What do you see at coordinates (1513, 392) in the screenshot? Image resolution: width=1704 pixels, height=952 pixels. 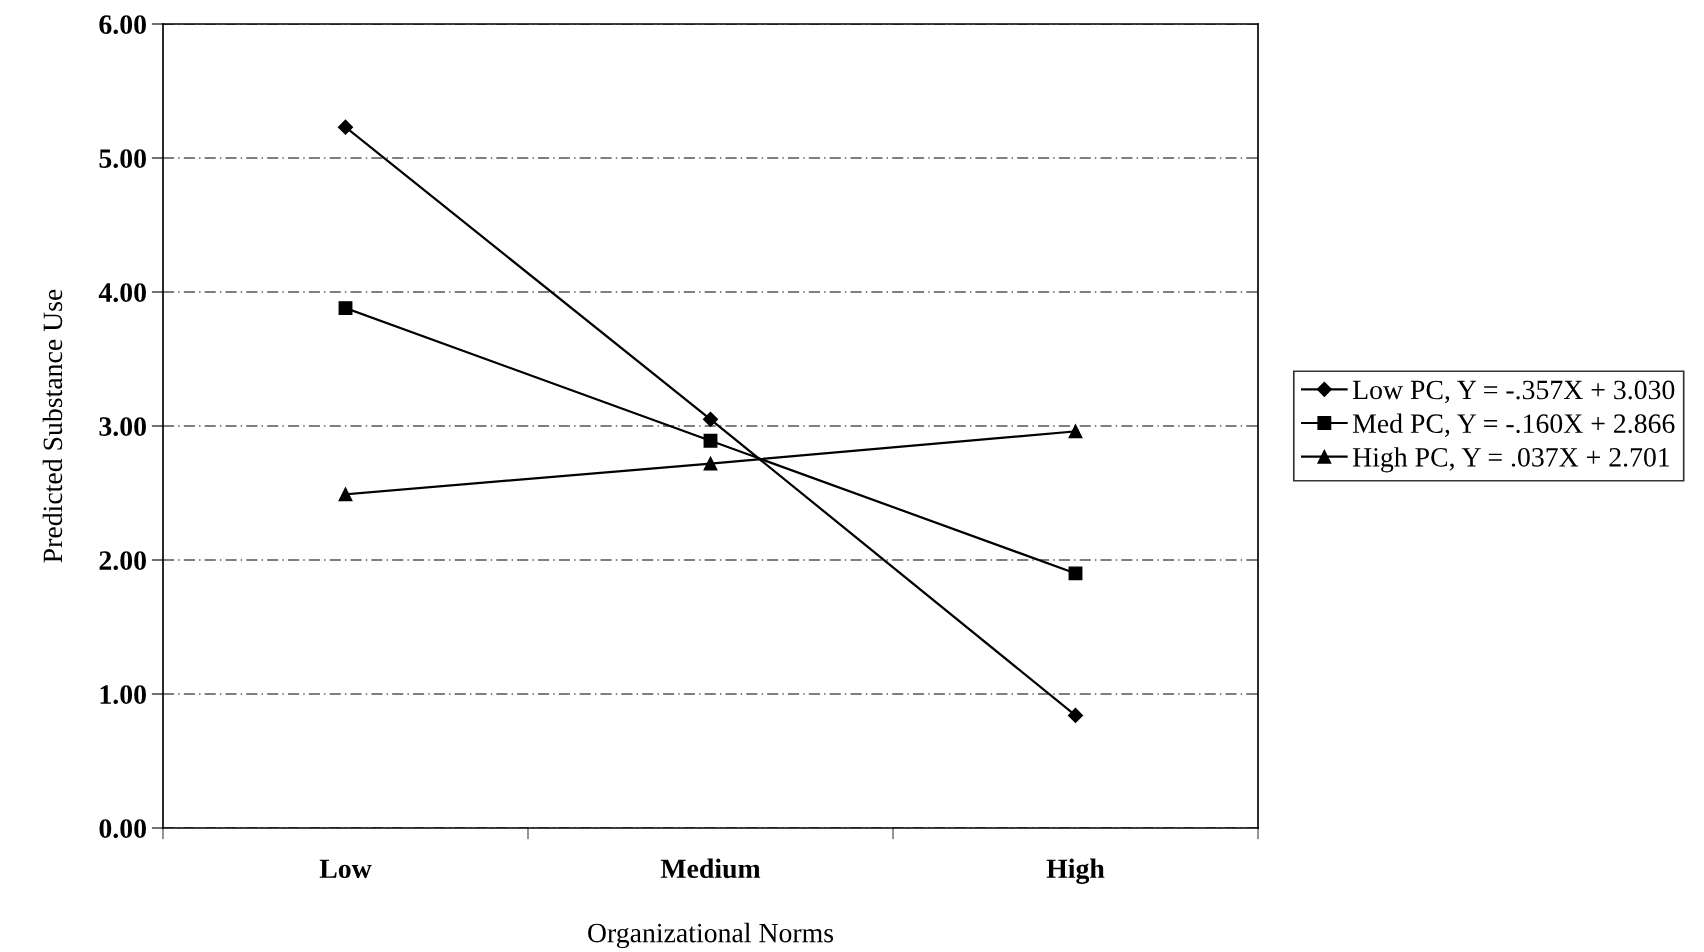 I see `legend-label: Low PC, Y = -.357X + 3.030` at bounding box center [1513, 392].